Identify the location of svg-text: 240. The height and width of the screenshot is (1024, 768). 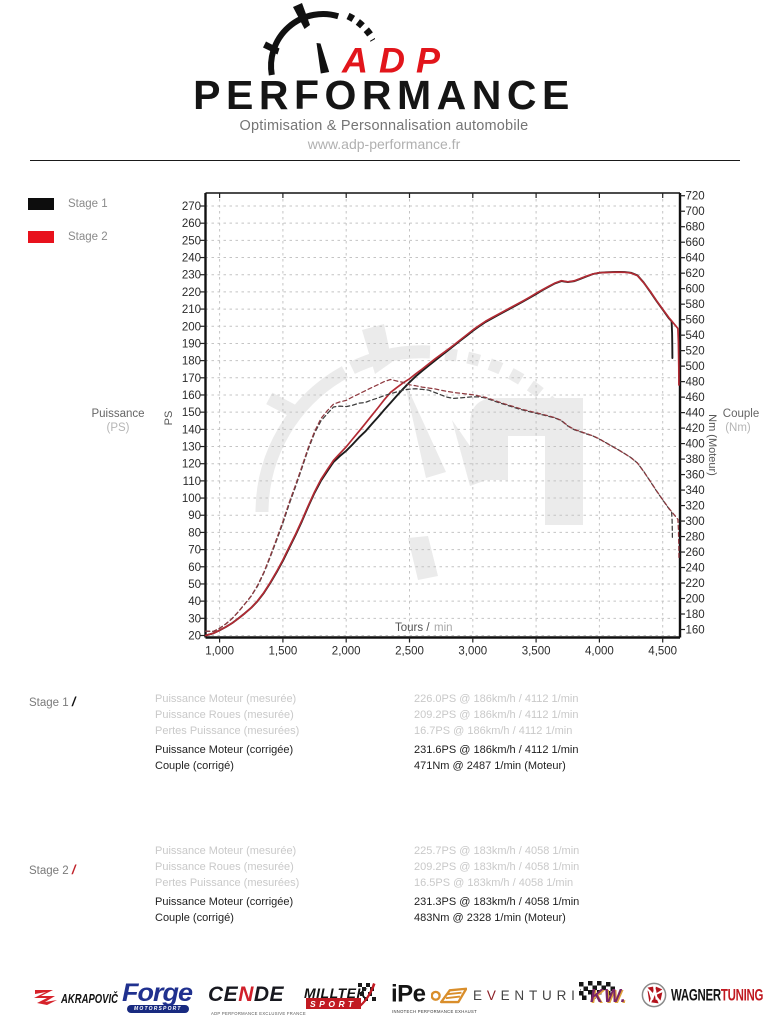
(695, 569).